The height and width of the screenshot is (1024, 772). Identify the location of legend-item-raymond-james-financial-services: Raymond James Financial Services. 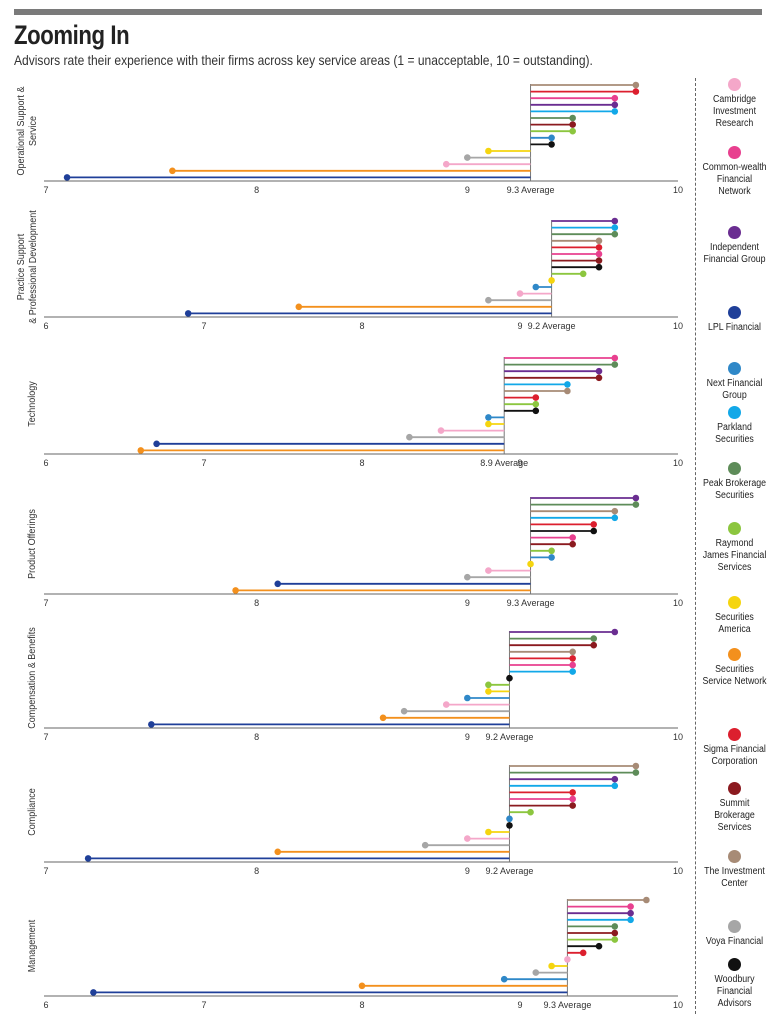
(734, 548).